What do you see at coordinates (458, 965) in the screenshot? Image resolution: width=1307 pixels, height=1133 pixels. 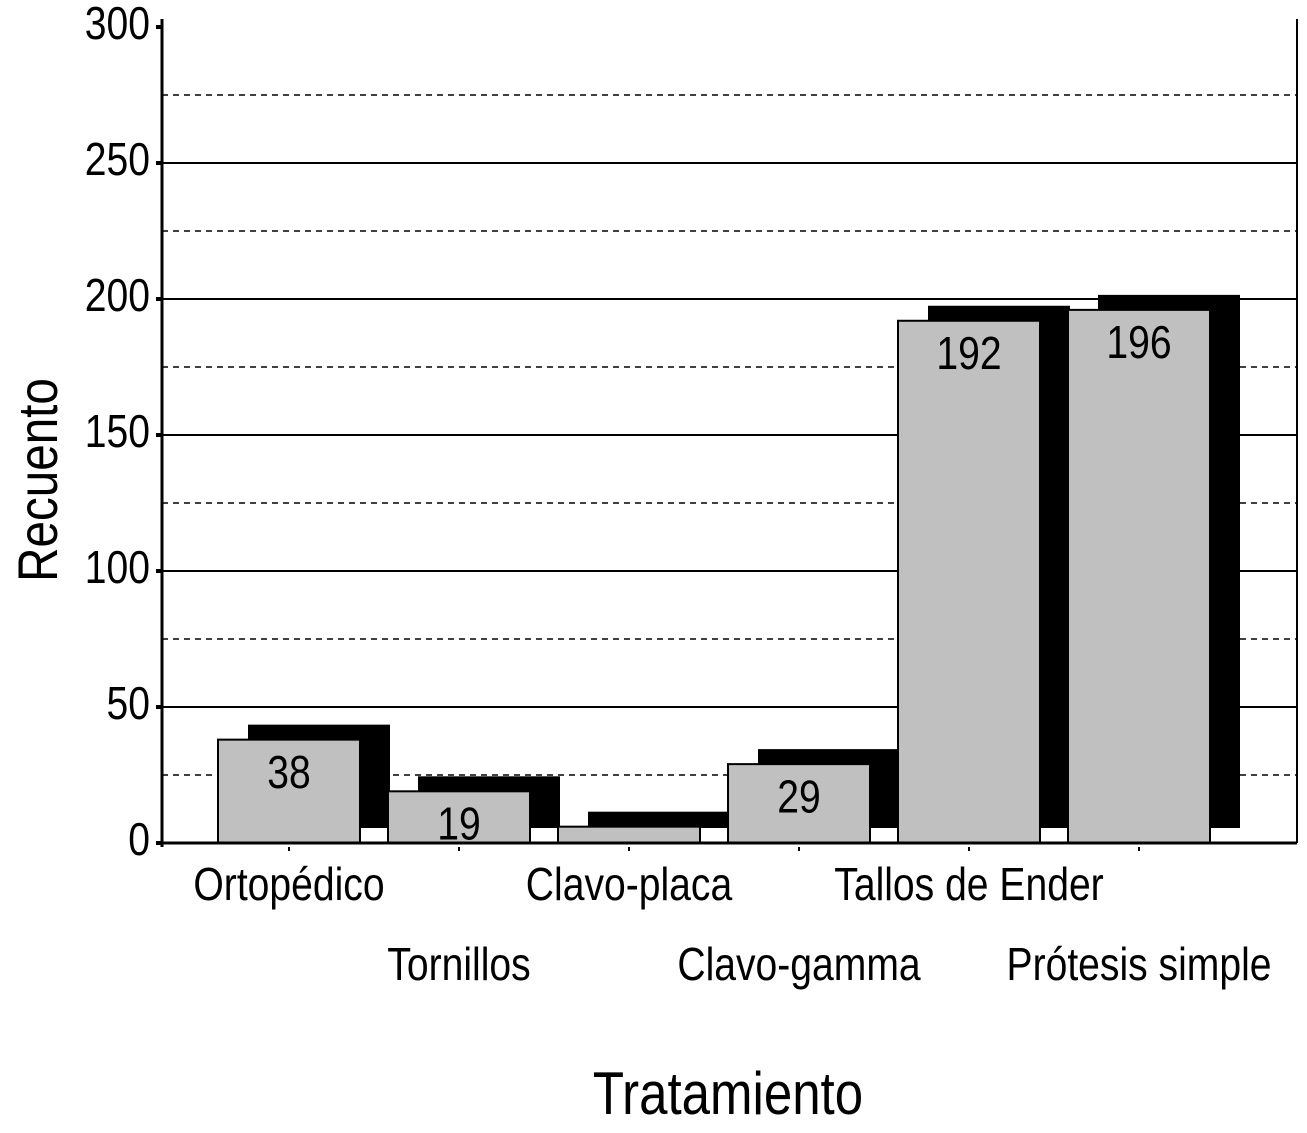 I see `x-tick-label: Tornillos` at bounding box center [458, 965].